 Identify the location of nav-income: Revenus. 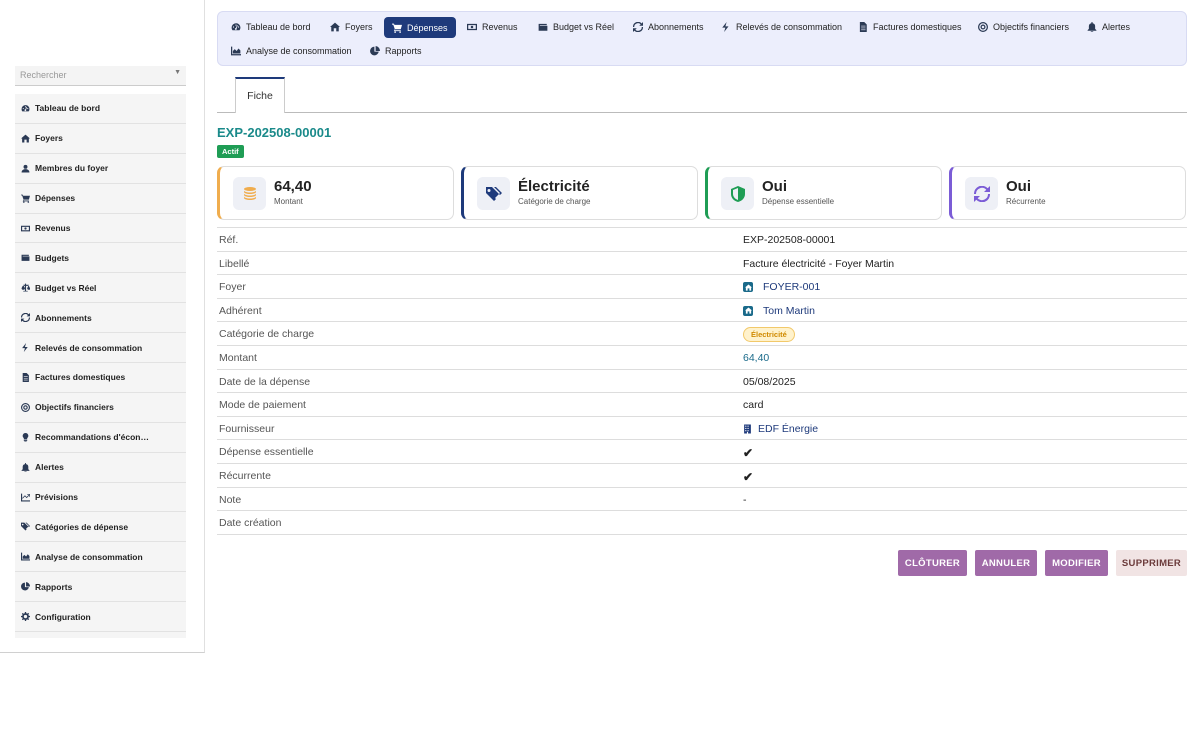
(492, 27).